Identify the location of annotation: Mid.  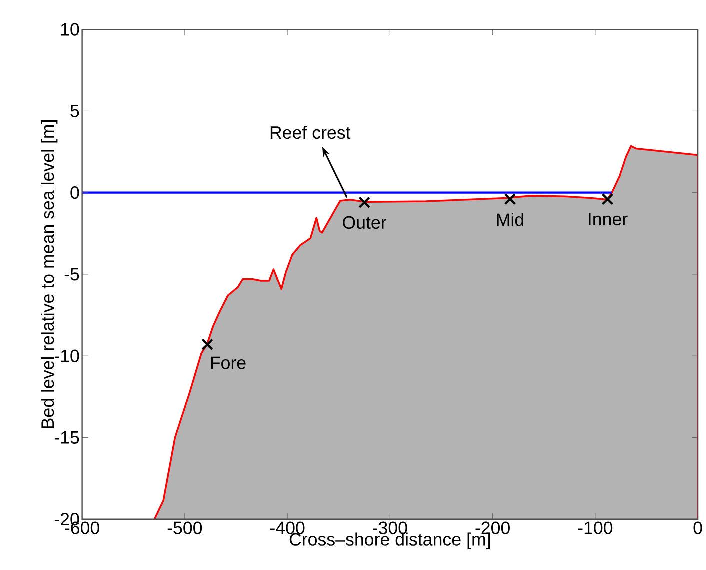
(510, 219).